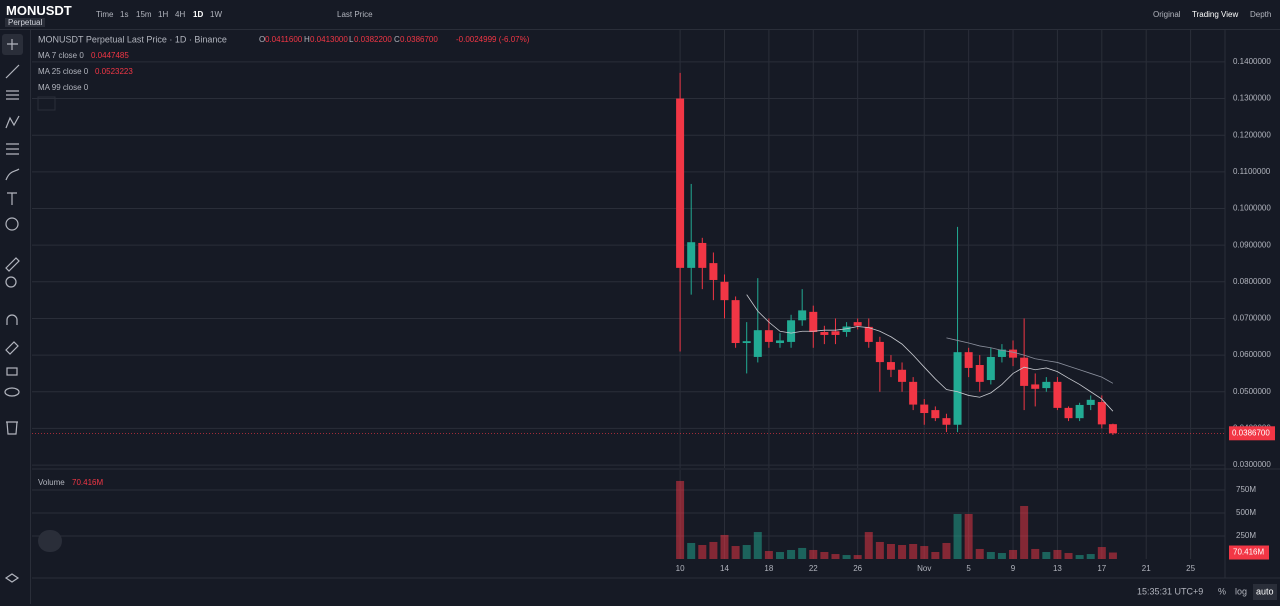 This screenshot has width=1280, height=606. I want to click on interval: 1D, so click(198, 14).